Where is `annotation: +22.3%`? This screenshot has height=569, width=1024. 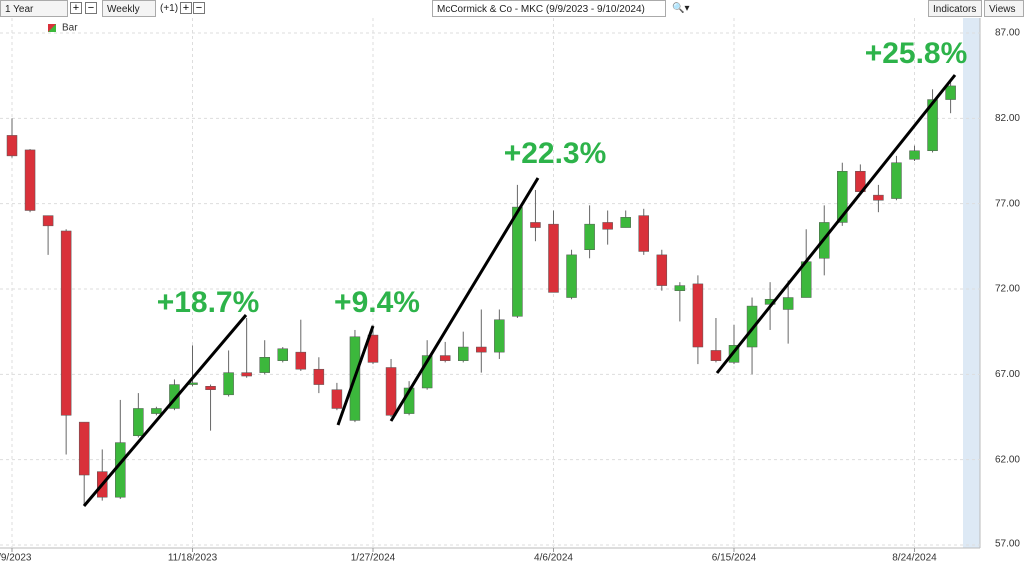 annotation: +22.3% is located at coordinates (555, 153).